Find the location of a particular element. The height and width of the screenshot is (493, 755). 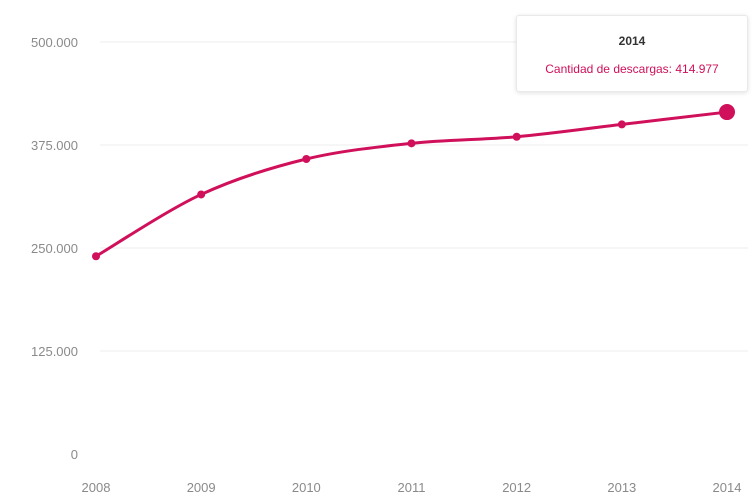

y-tick-label: 125.000 is located at coordinates (54, 351).